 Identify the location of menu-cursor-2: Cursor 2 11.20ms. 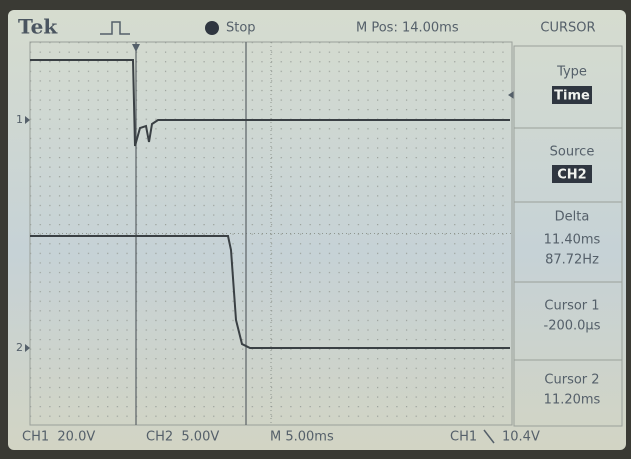
(568, 393).